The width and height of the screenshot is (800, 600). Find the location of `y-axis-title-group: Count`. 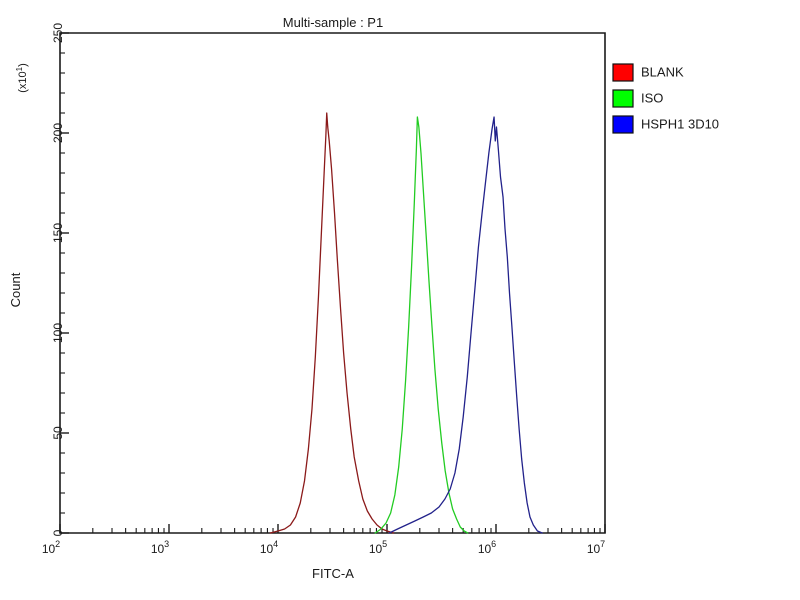

y-axis-title-group: Count is located at coordinates (15, 289).